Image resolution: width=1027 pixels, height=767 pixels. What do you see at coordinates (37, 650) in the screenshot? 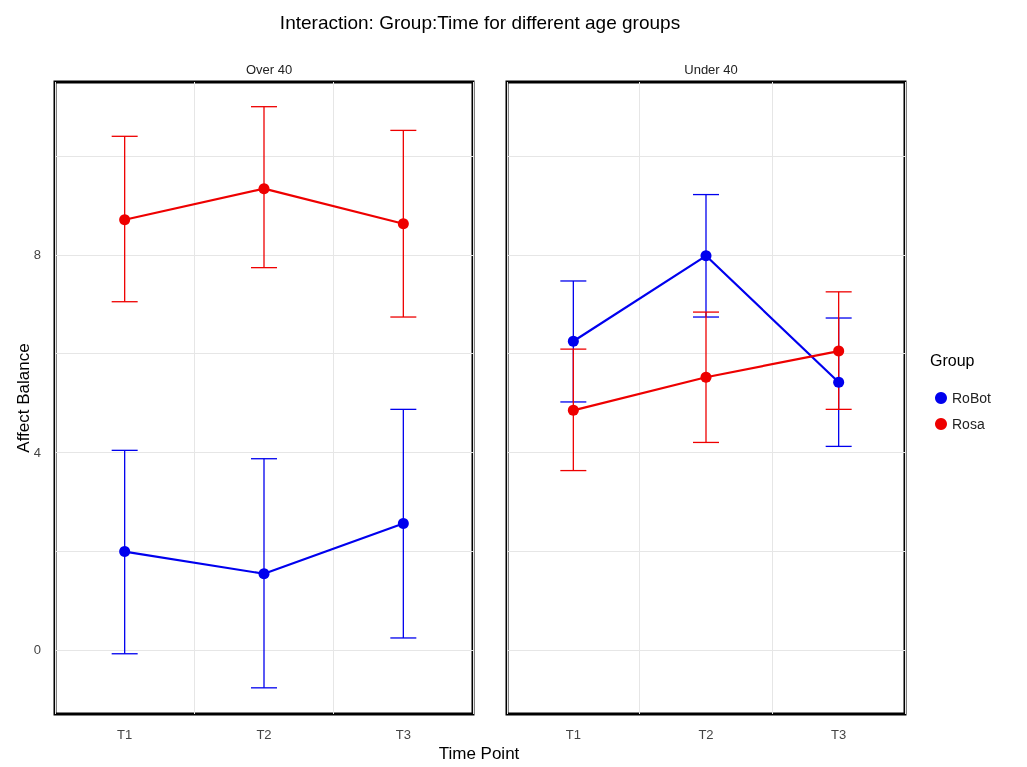
I see `y-tick-label: 0` at bounding box center [37, 650].